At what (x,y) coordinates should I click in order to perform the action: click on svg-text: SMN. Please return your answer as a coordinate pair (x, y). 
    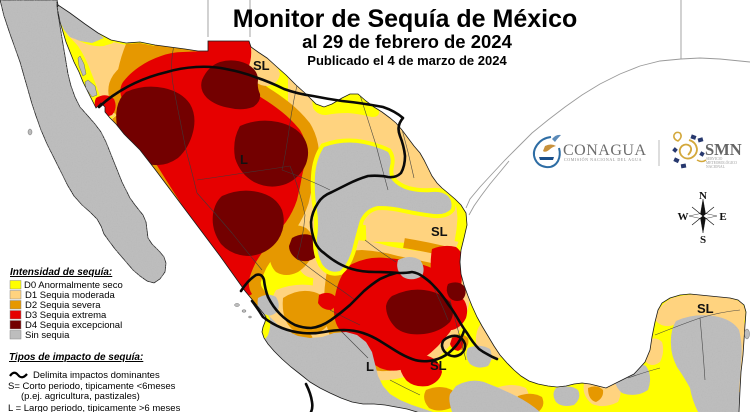
    Looking at the image, I should click on (723, 149).